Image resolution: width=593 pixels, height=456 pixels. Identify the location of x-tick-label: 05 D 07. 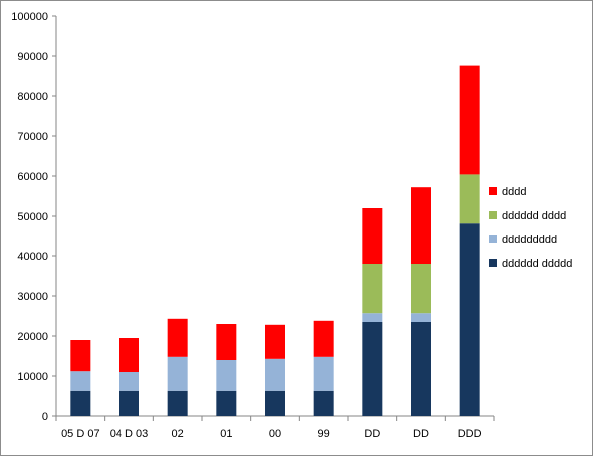
(80, 434).